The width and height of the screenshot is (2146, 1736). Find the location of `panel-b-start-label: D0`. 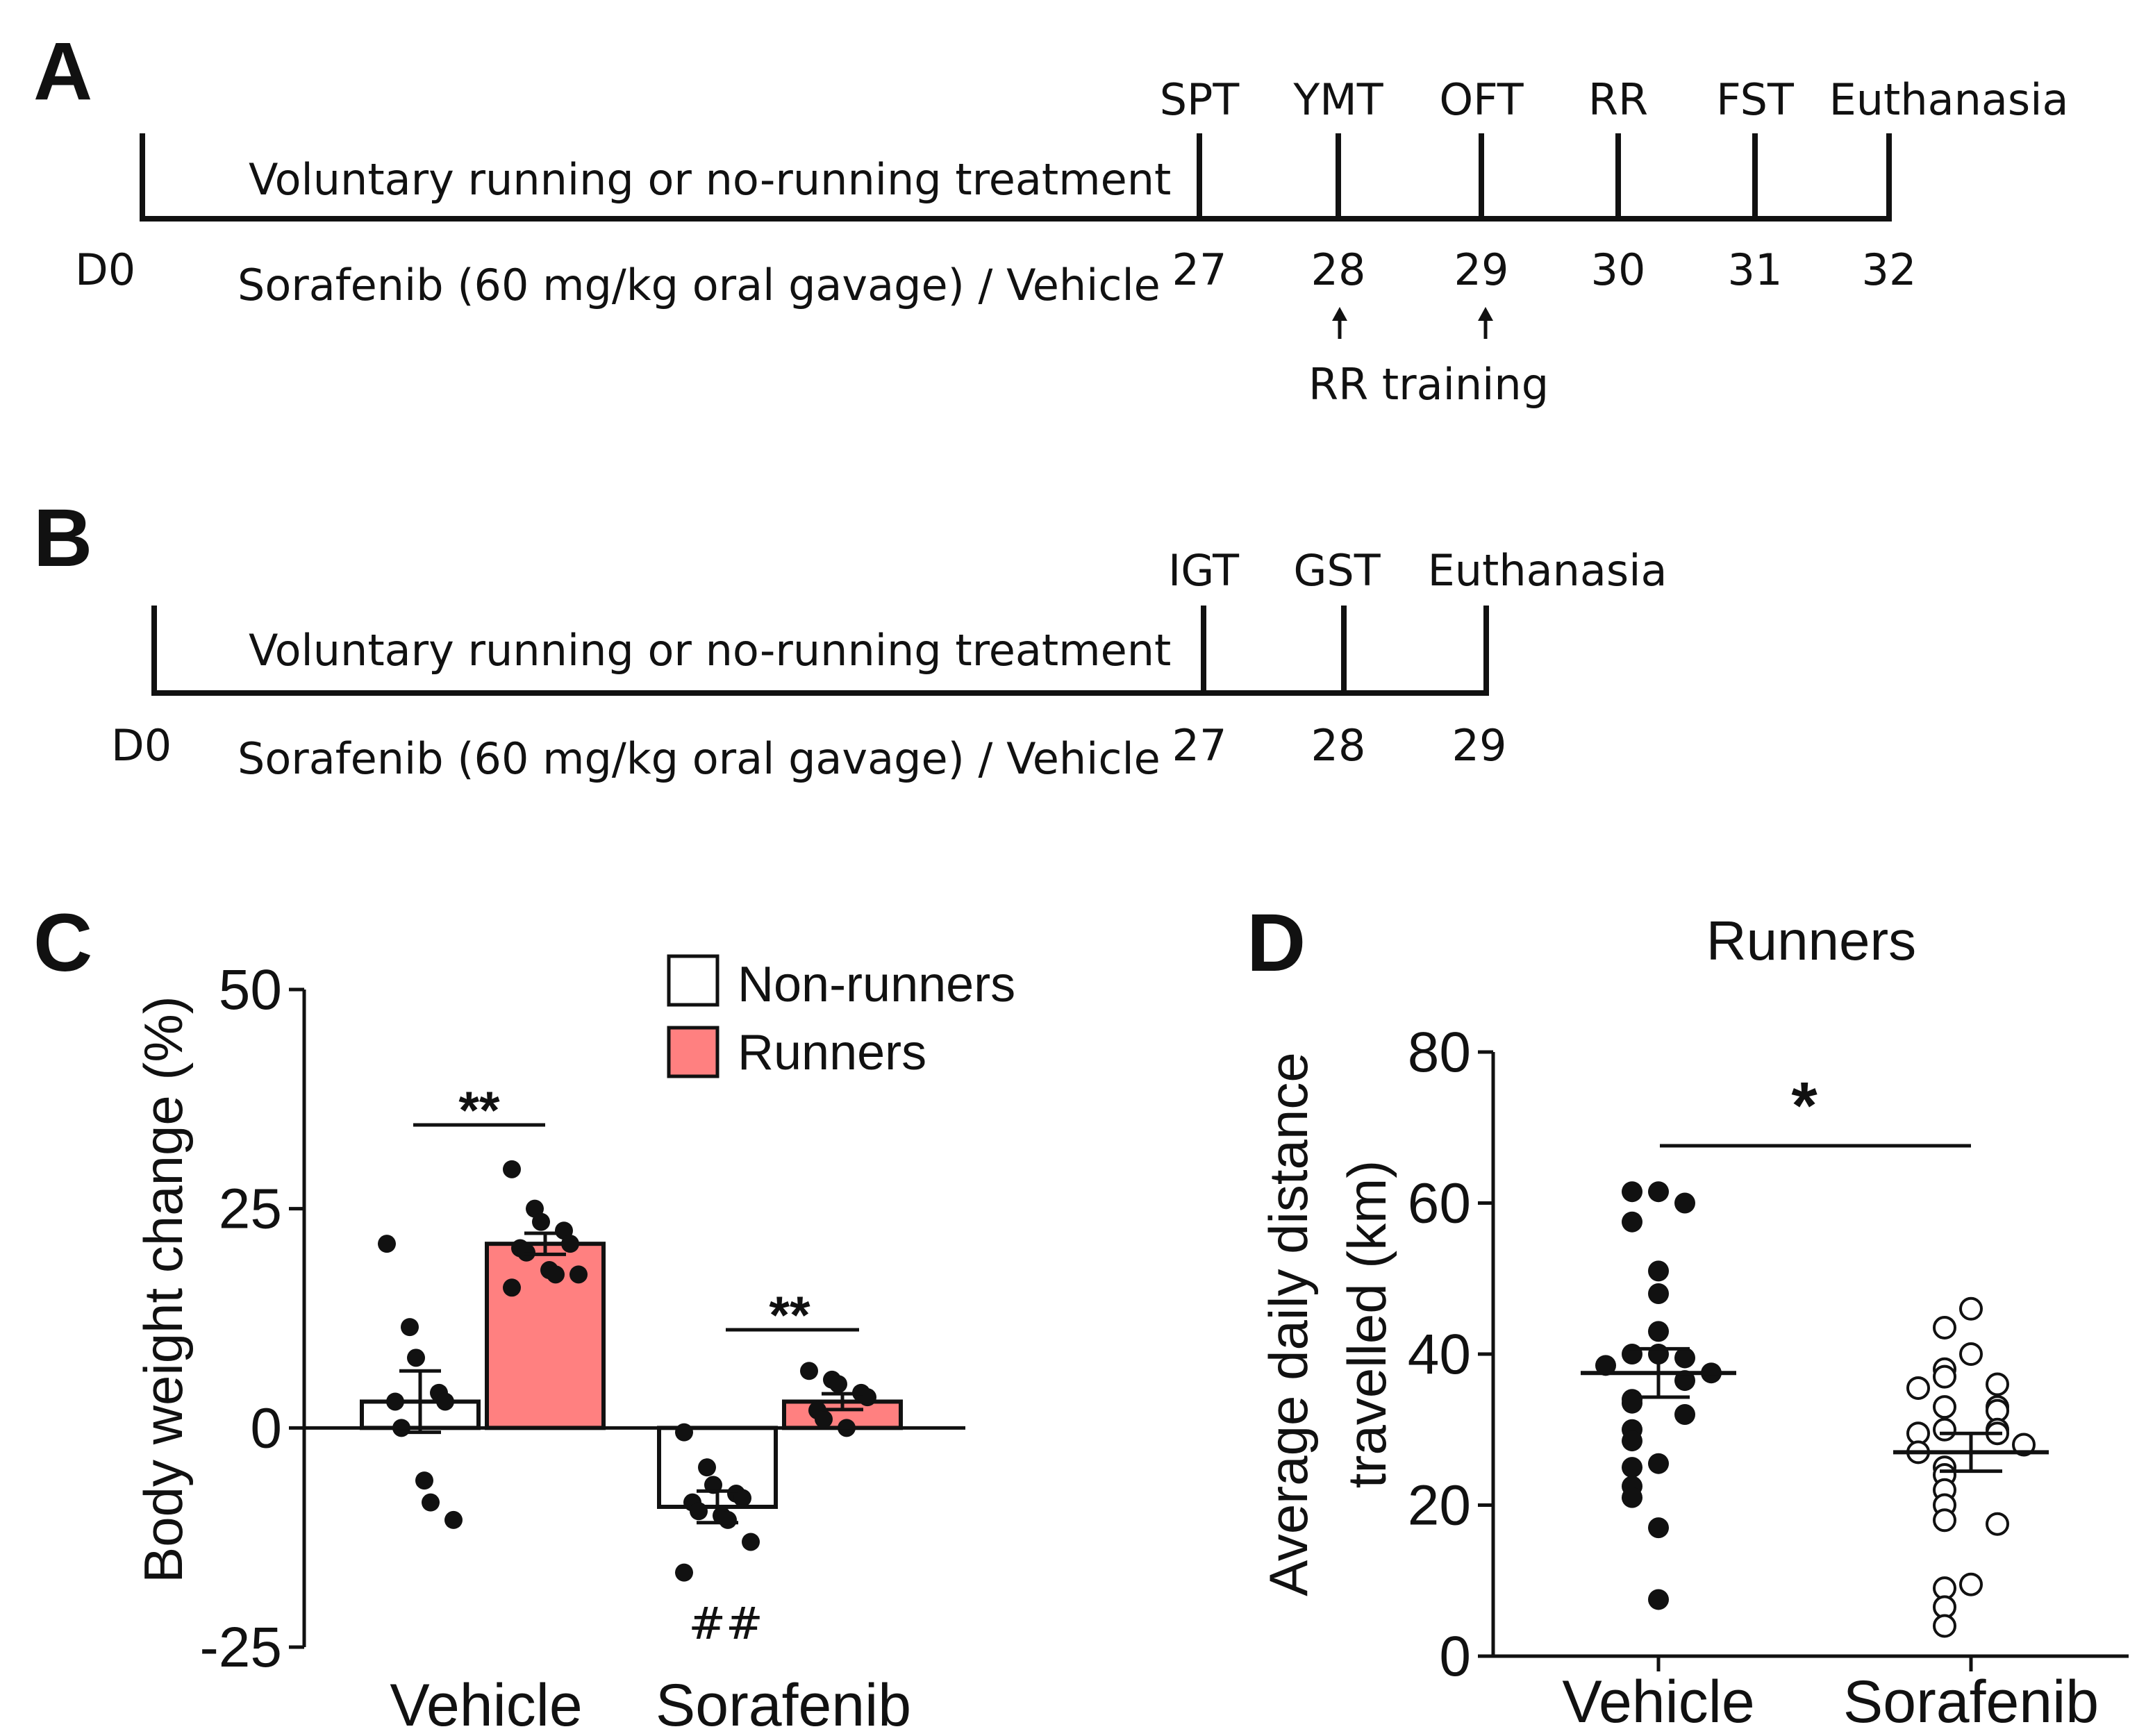

panel-b-start-label: D0 is located at coordinates (141, 745).